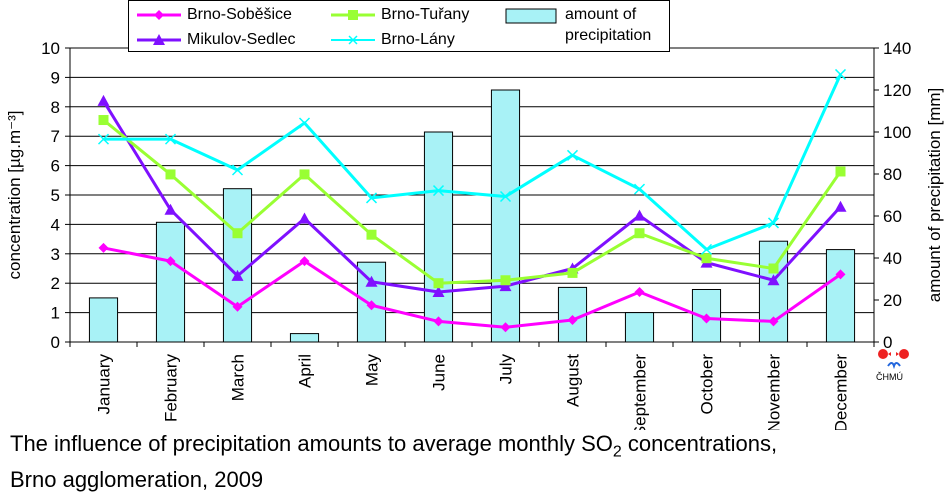  I want to click on y-tick-label-right: 120, so click(897, 90).